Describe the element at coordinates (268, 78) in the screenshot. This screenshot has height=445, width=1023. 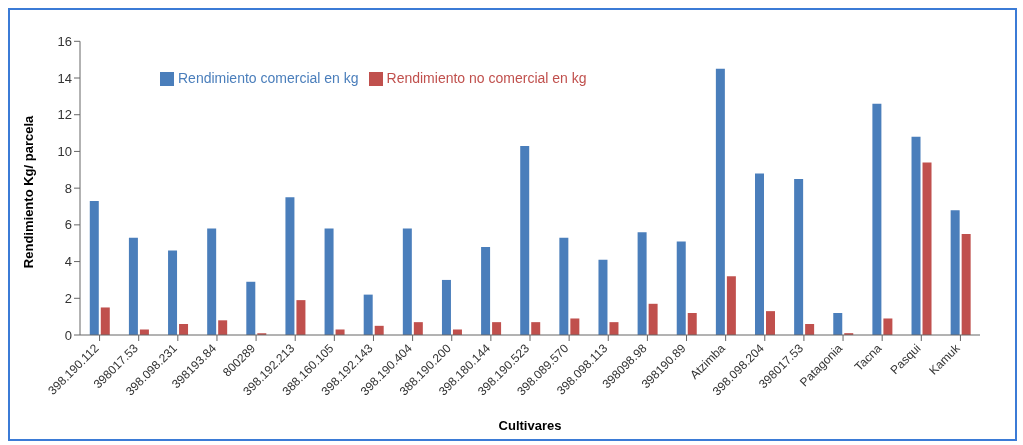
I see `legend-label: Rendimiento comercial en kg` at that location.